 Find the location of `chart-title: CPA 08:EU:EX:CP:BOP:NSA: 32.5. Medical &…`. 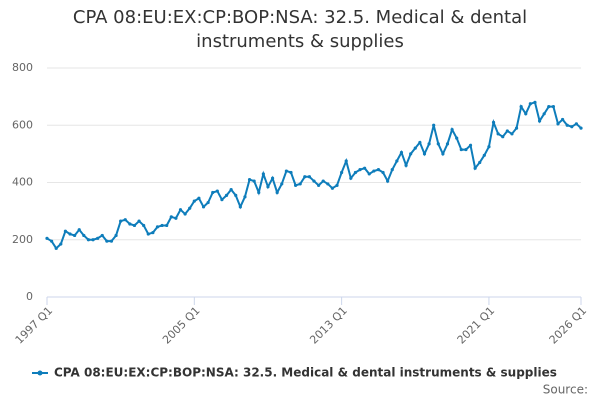

chart-title: CPA 08:EU:EX:CP:BOP:NSA: 32.5. Medical &… is located at coordinates (300, 29).